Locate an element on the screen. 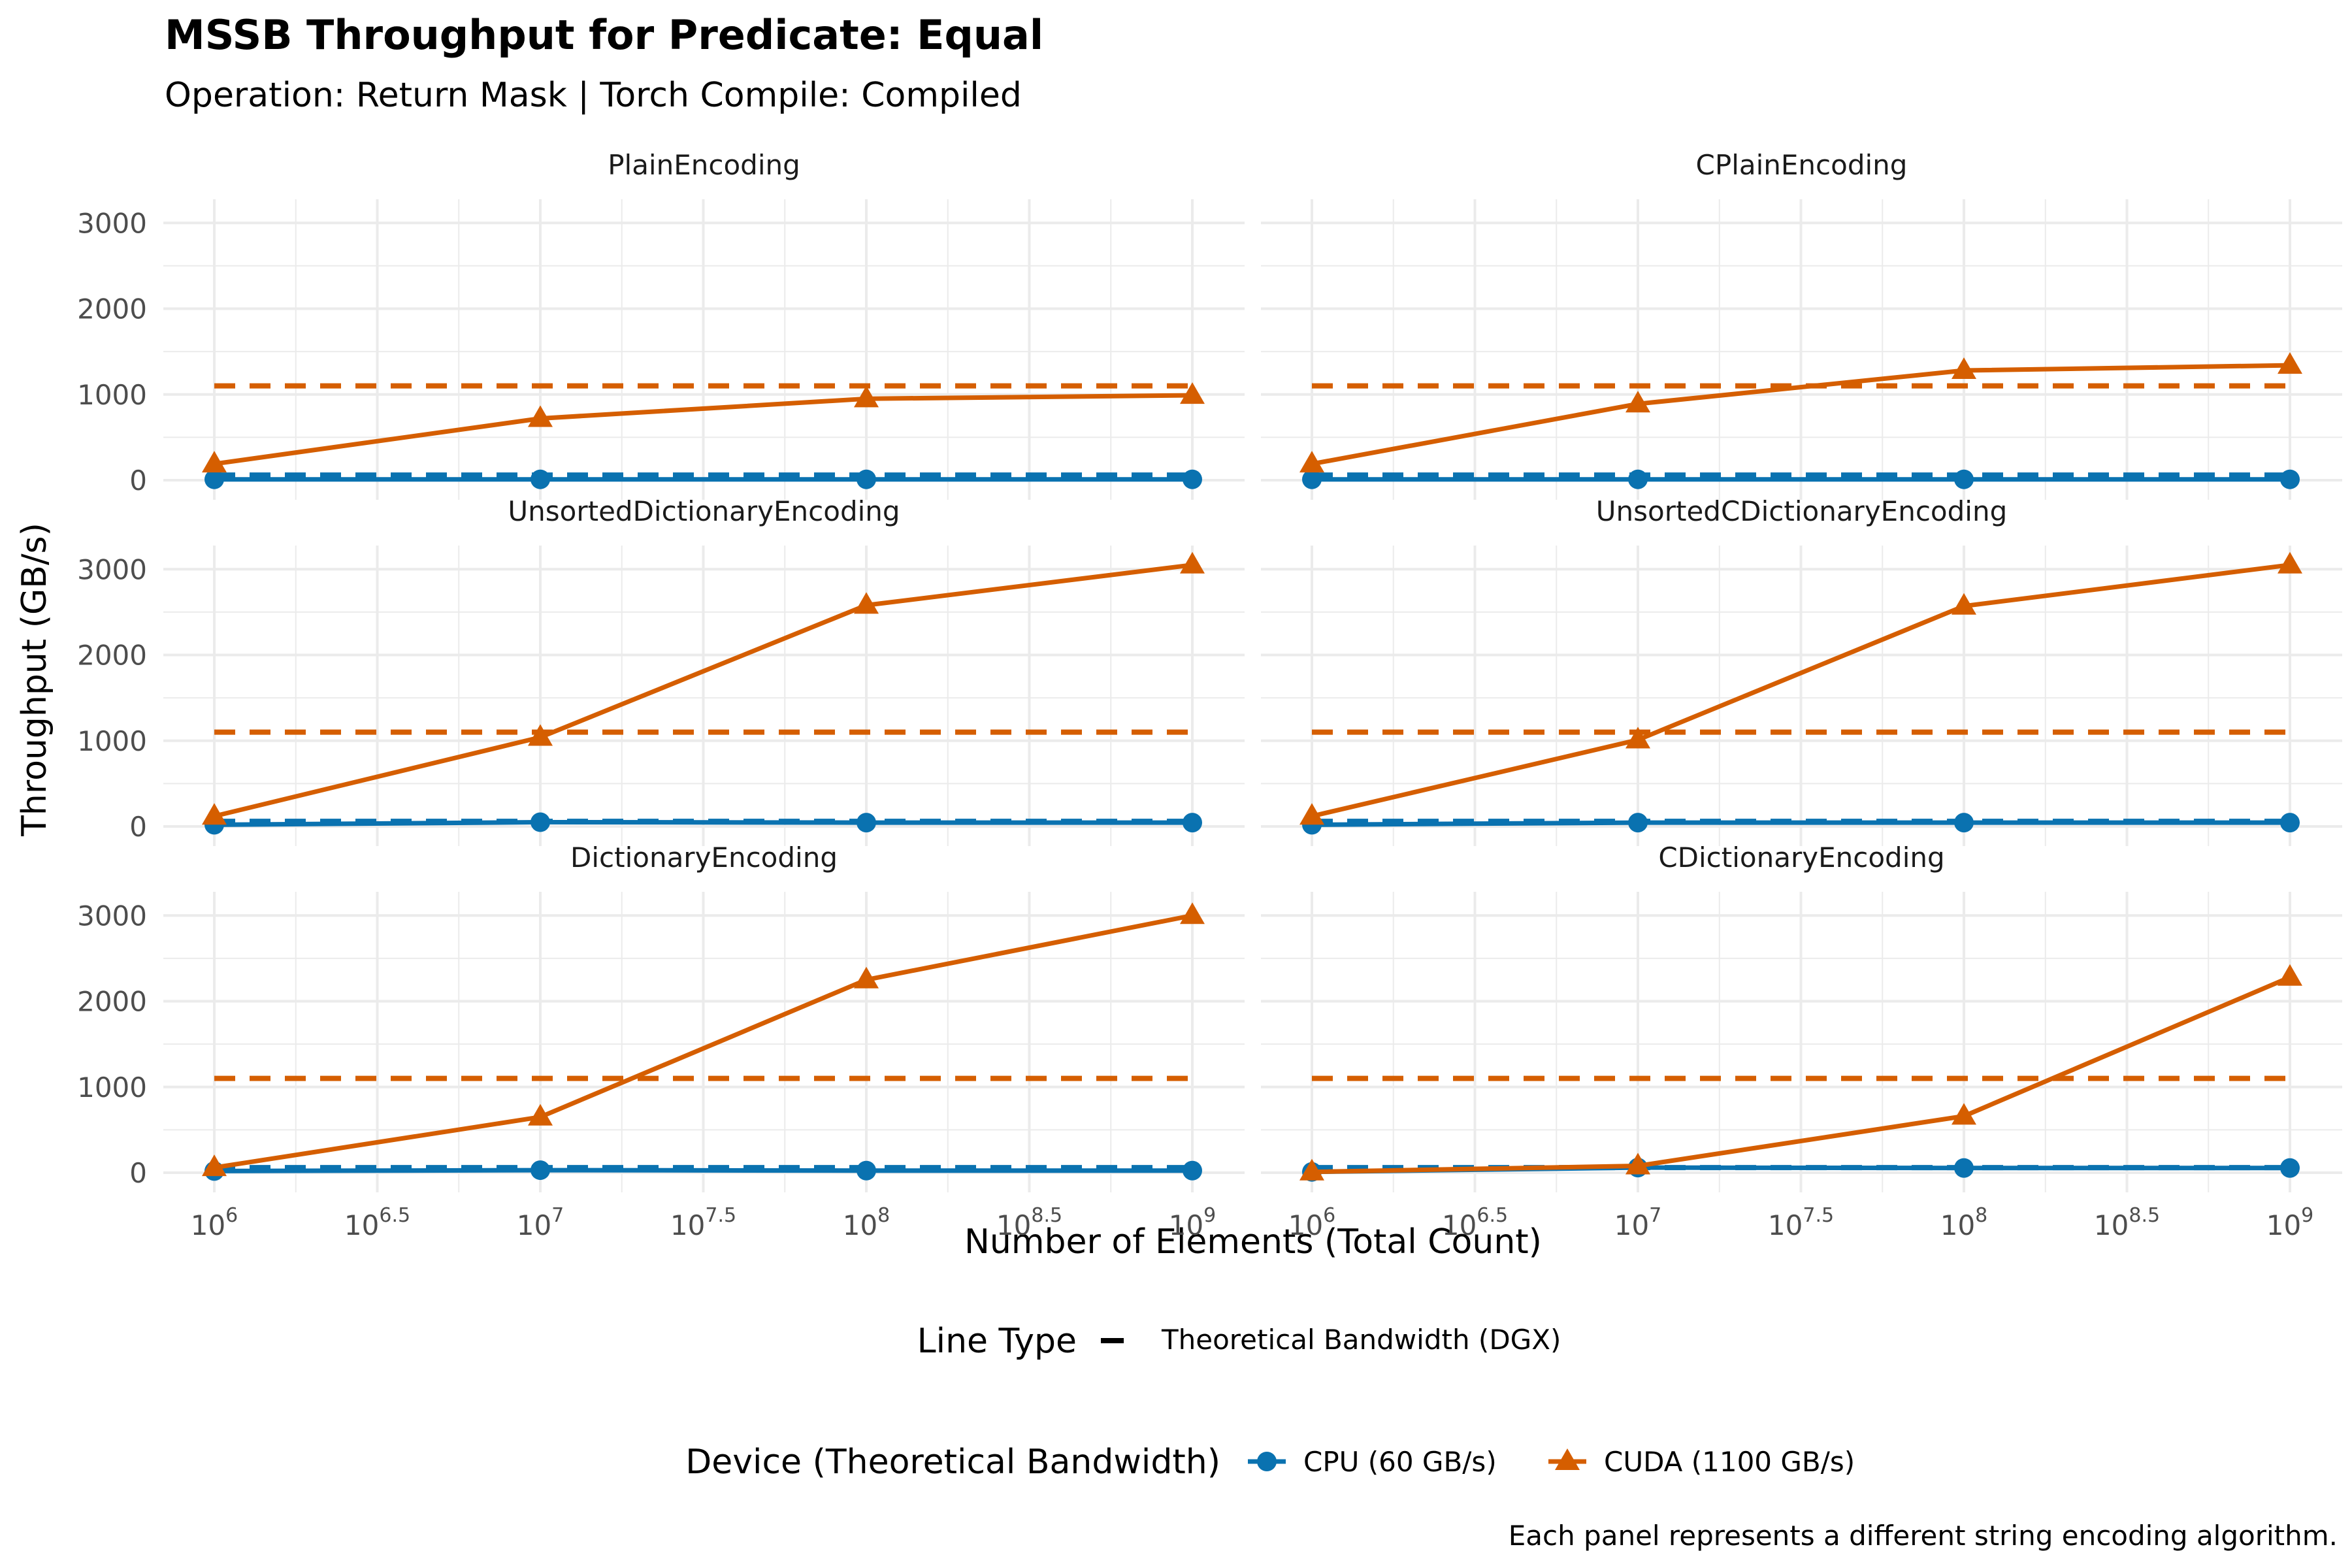 Image resolution: width=2352 pixels, height=1568 pixels. x-tick-label: 107.5 is located at coordinates (703, 1222).